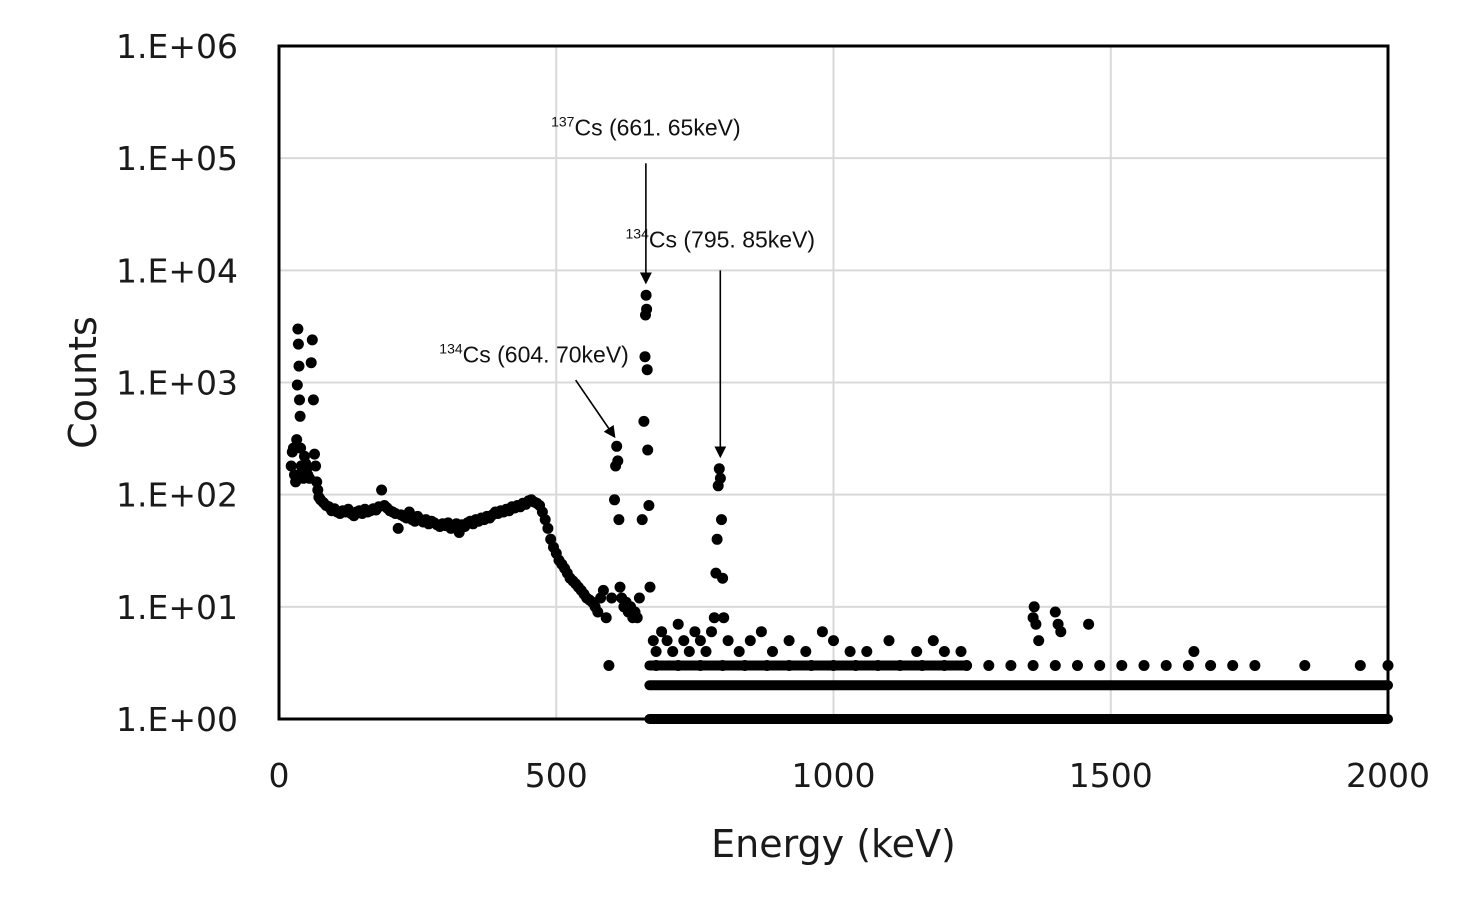 The height and width of the screenshot is (919, 1477). What do you see at coordinates (177, 270) in the screenshot?
I see `y-tick-label: 1.E+04` at bounding box center [177, 270].